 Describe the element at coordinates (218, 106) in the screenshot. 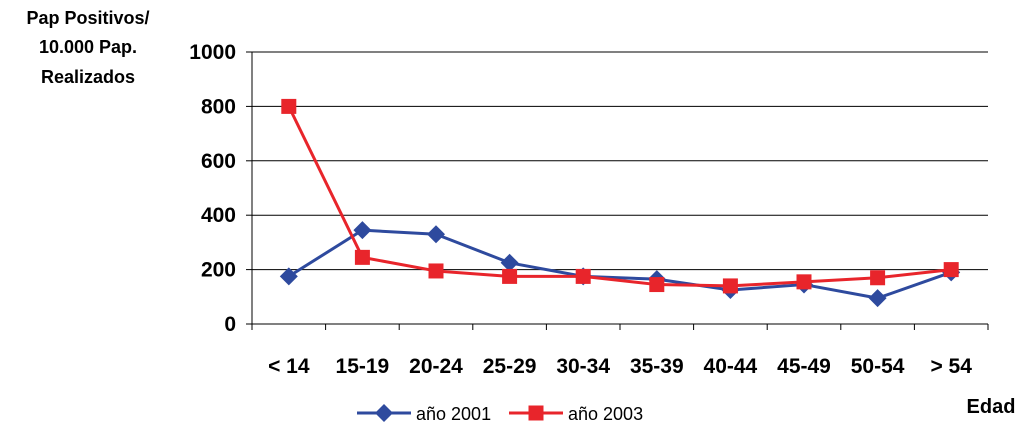

I see `y-tick-label: 800` at that location.